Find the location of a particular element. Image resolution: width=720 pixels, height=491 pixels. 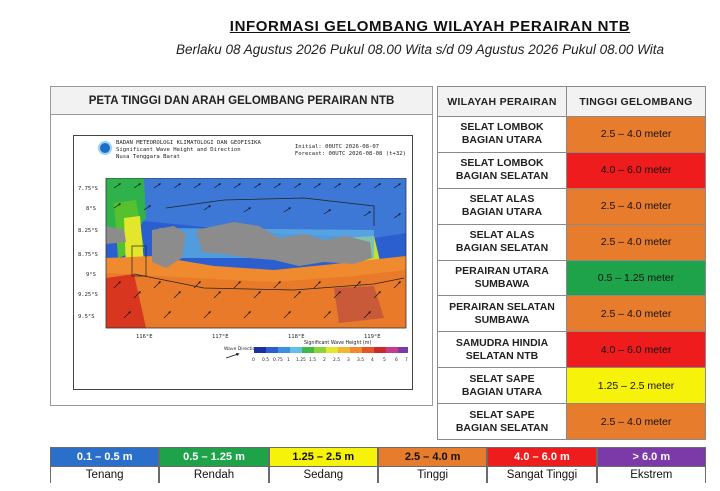

map-initial-time: Initial: 00UTC 2026-08-07 is located at coordinates (337, 147).